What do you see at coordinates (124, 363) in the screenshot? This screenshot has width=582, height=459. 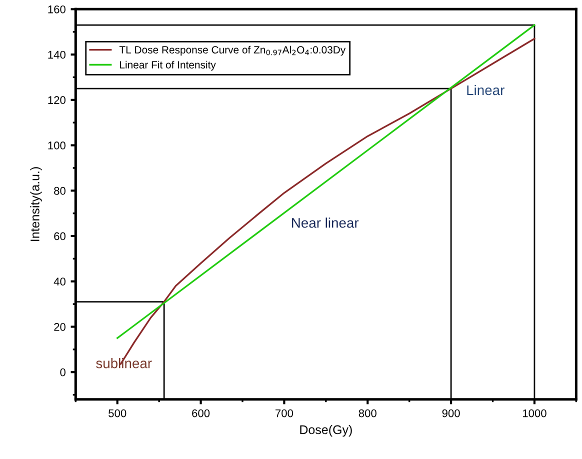 I see `annotation: sublinear` at bounding box center [124, 363].